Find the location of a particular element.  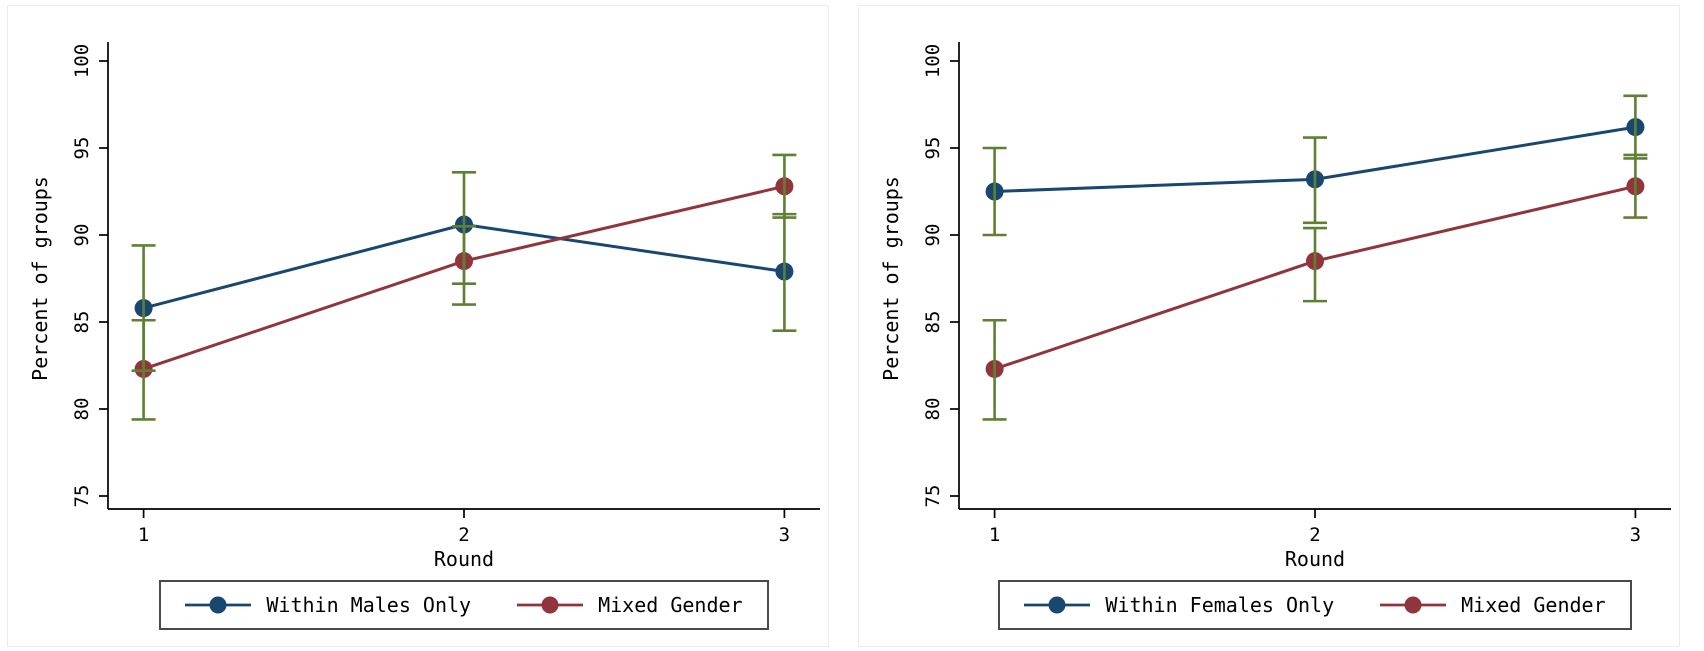

males-legend-box: Within Males Only Mixed Gender is located at coordinates (464, 605).